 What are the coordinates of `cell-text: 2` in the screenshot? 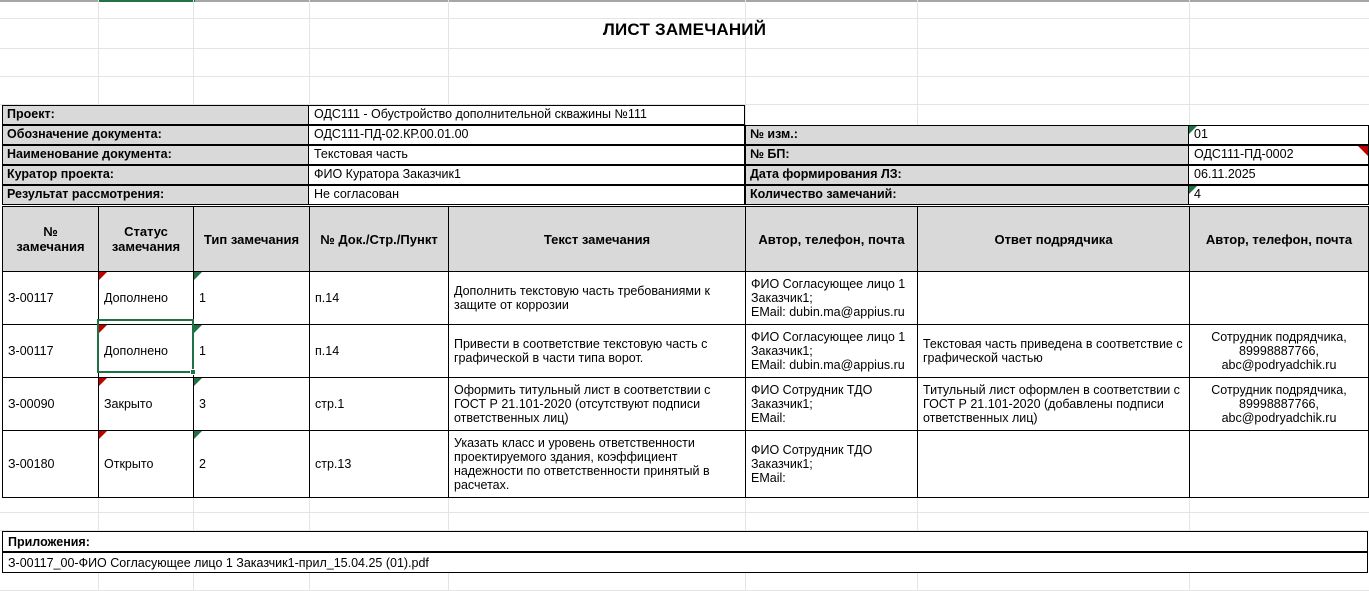 It's located at (202, 464).